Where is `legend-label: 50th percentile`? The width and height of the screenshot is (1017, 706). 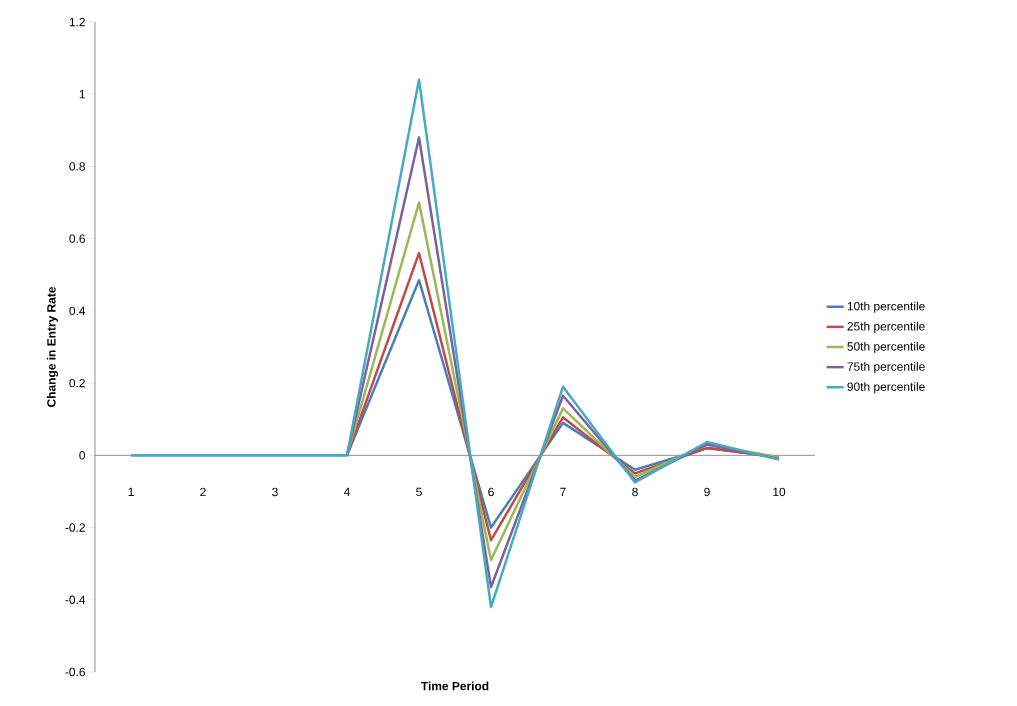 legend-label: 50th percentile is located at coordinates (886, 347).